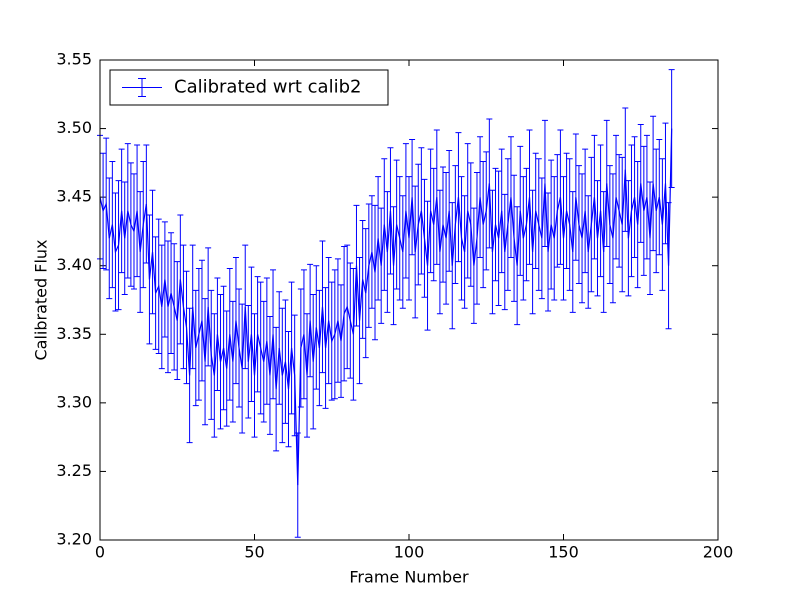  I want to click on y-tick-label: 3.25, so click(74, 470).